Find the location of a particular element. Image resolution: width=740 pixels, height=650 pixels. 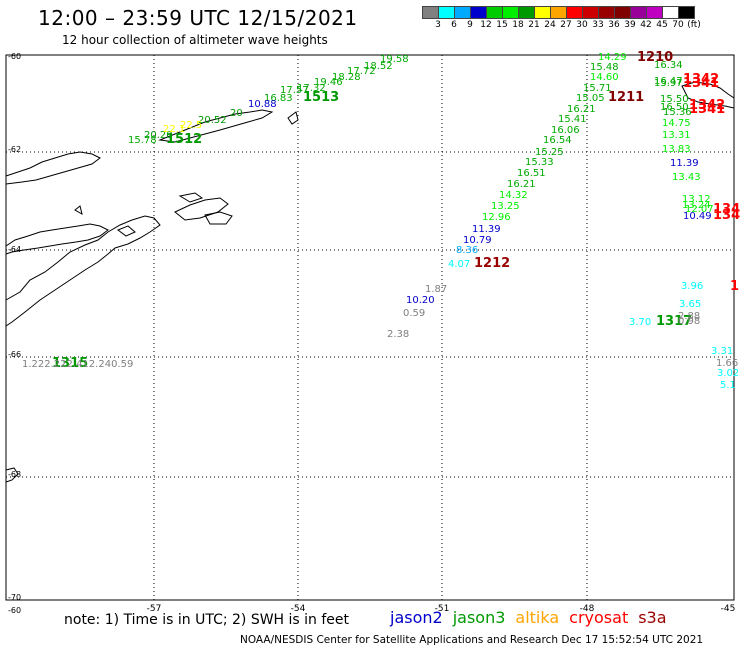

wave-height-value: 20.52 is located at coordinates (212, 120).